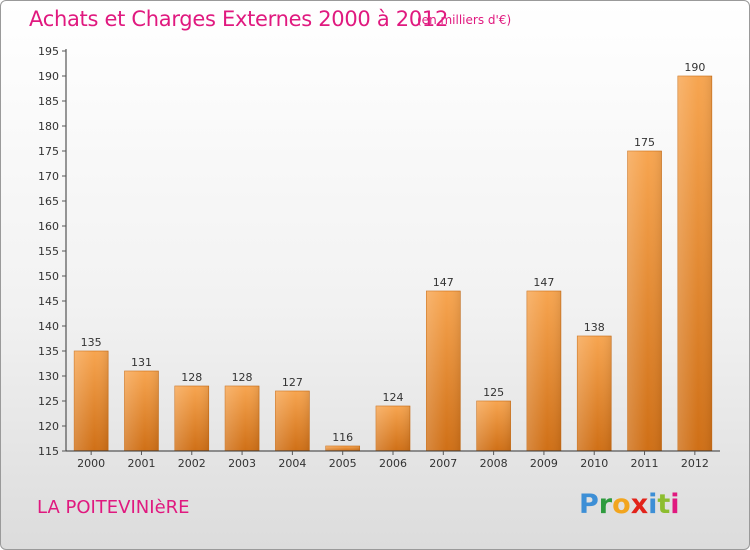  Describe the element at coordinates (292, 382) in the screenshot. I see `bar-value-label: 127` at that location.